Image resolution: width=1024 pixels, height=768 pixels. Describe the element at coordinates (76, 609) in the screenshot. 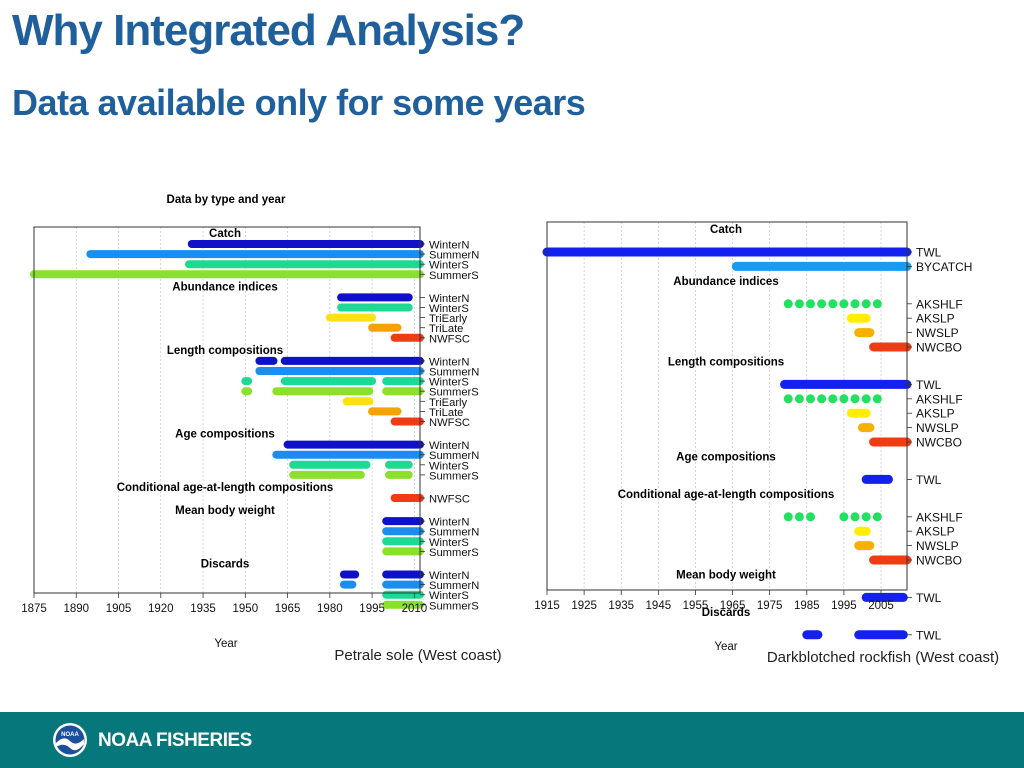

I see `x-tick-label: 1890` at that location.